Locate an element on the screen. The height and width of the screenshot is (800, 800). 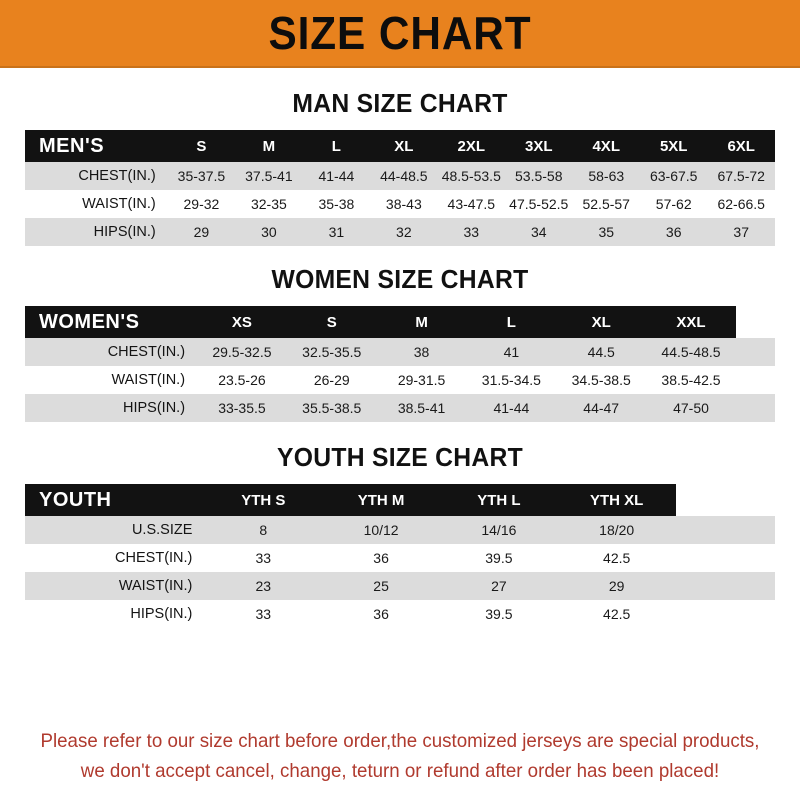
man-size-header-7: 5XL is located at coordinates (673, 146).